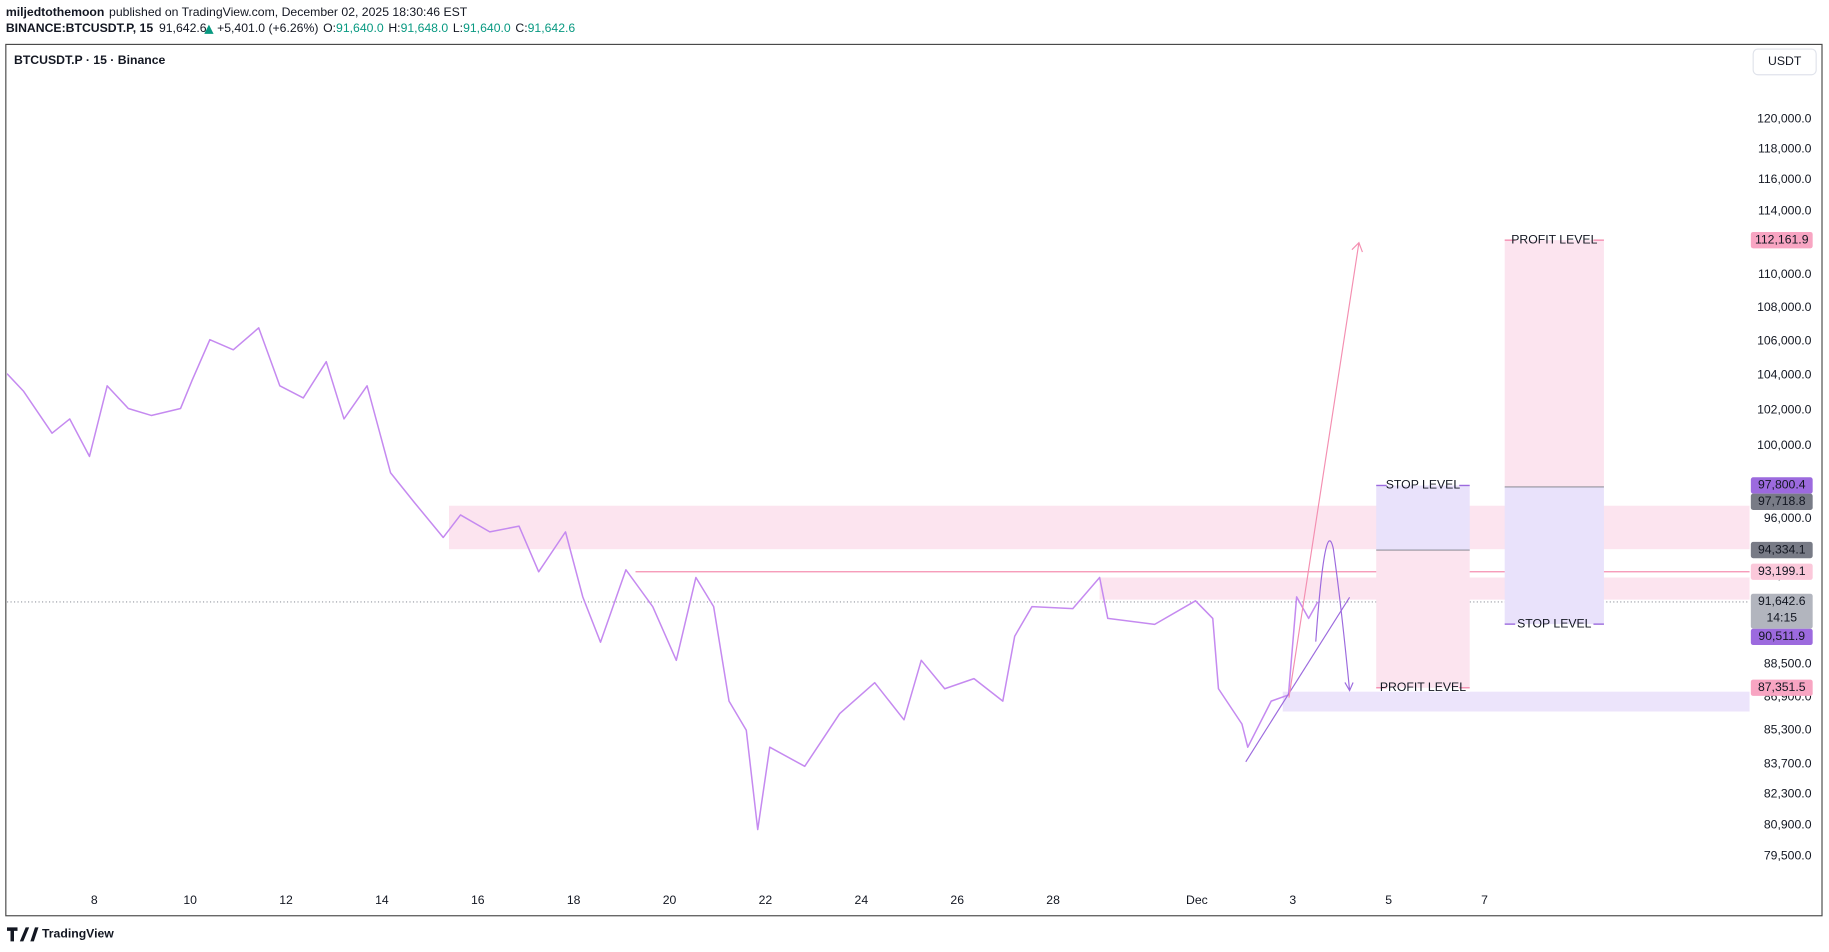  What do you see at coordinates (766, 900) in the screenshot?
I see `x-tick-label: 22` at bounding box center [766, 900].